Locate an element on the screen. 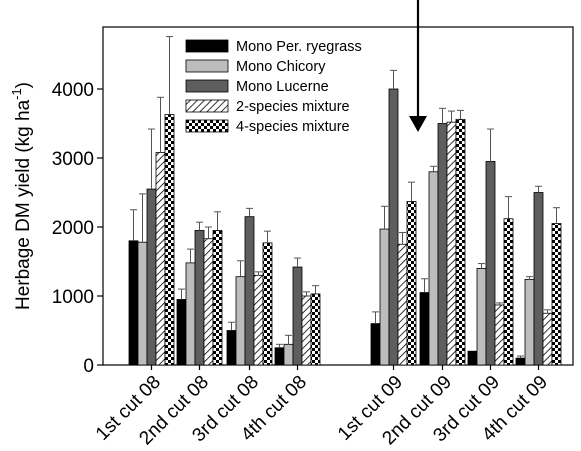  legend-label: Mono Chicory is located at coordinates (281, 67).